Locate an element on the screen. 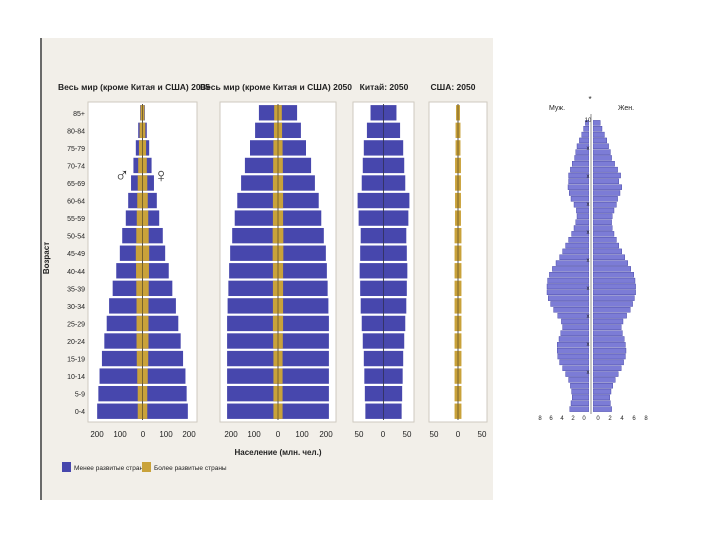 Image resolution: width=720 pixels, height=540 pixels. panel-title: США: 2050 is located at coordinates (453, 87).